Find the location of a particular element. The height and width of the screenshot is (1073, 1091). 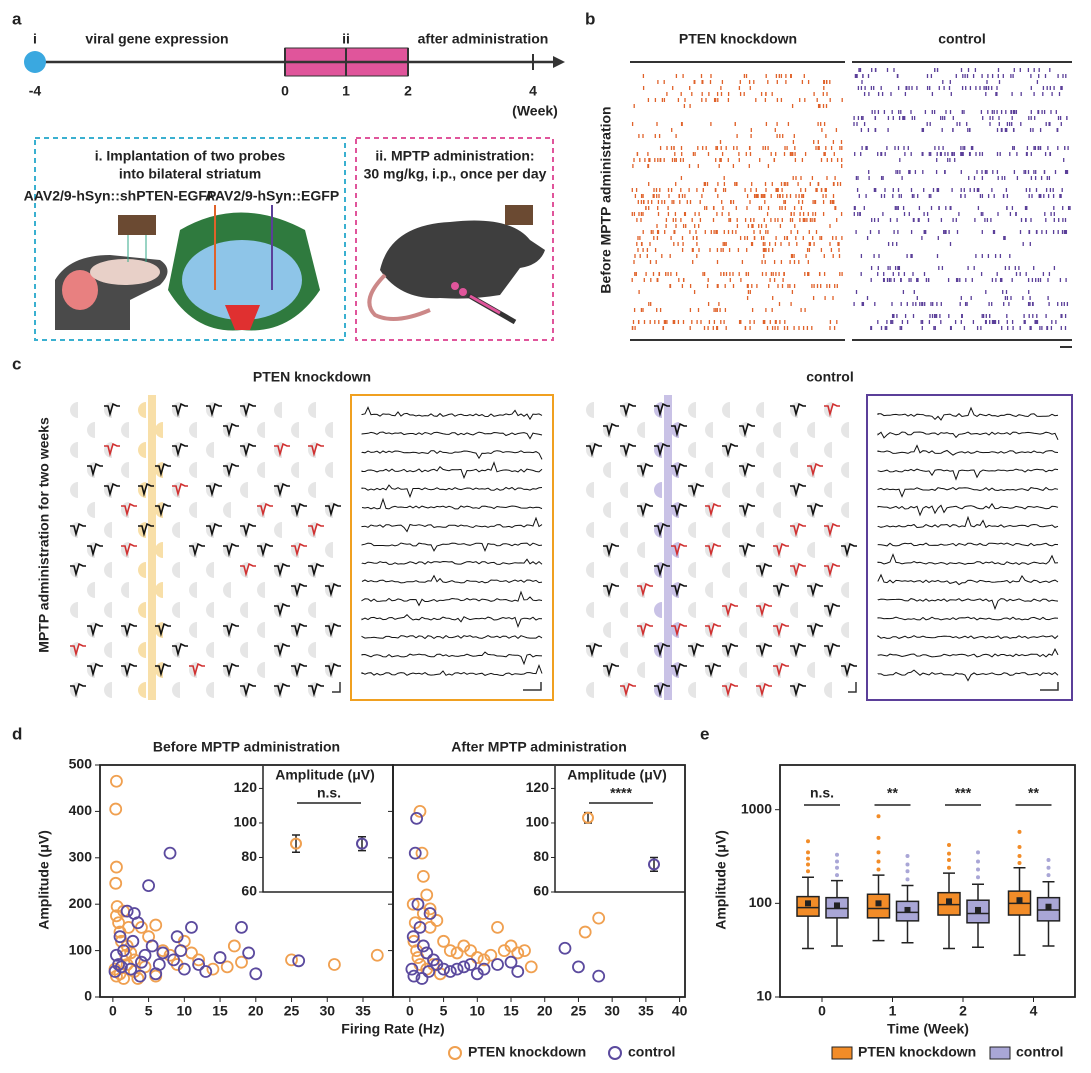

significance: n.s. is located at coordinates (329, 793).